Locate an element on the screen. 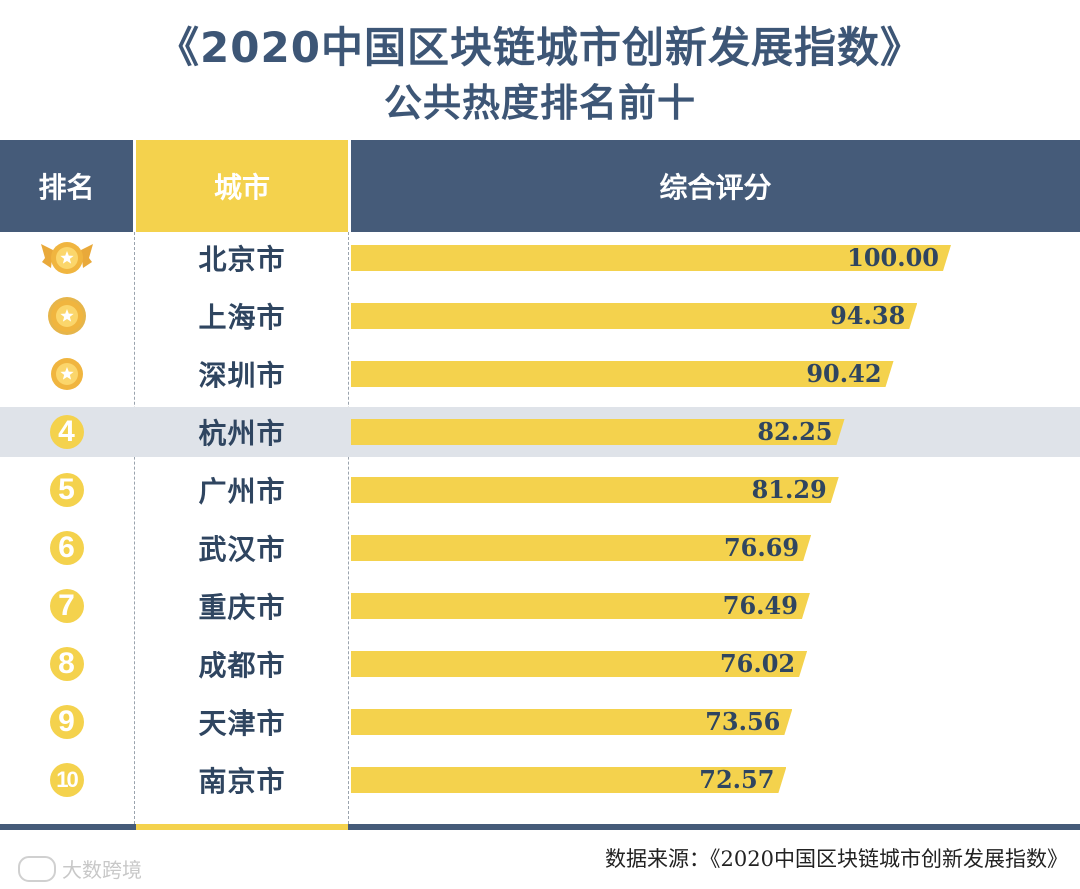 Image resolution: width=1080 pixels, height=889 pixels. table-row: 5 广州市 81.29 is located at coordinates (540, 490).